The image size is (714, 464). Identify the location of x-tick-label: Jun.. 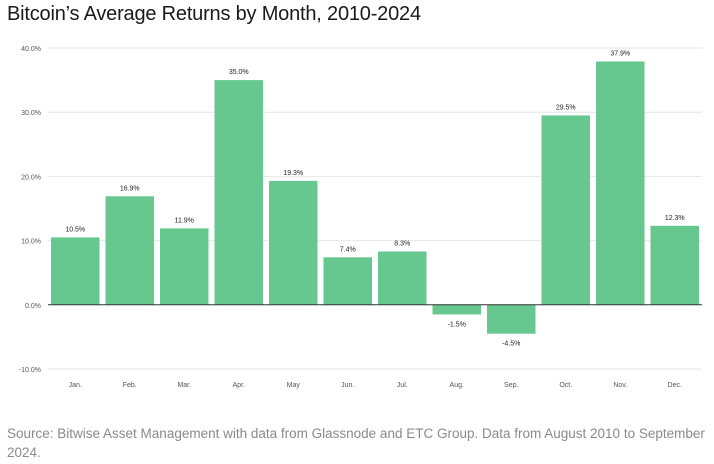
(347, 385).